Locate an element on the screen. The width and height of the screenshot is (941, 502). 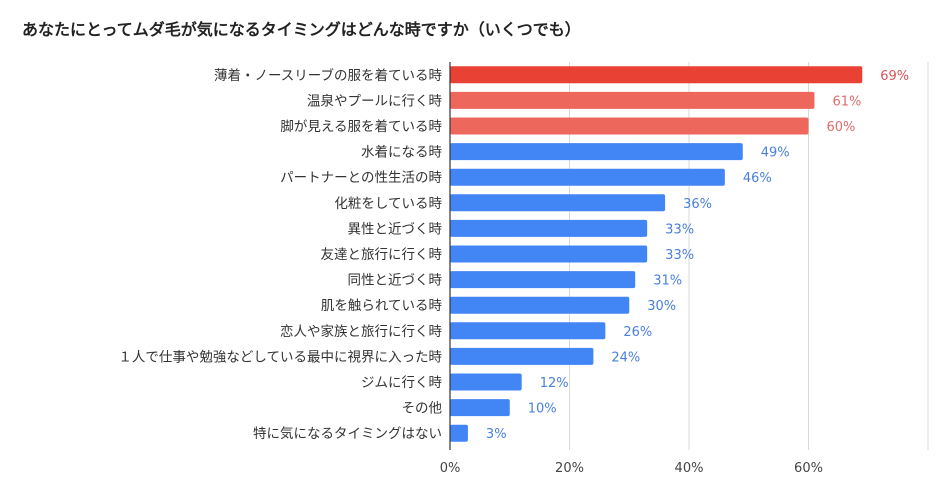
category-label: その他 is located at coordinates (422, 409).